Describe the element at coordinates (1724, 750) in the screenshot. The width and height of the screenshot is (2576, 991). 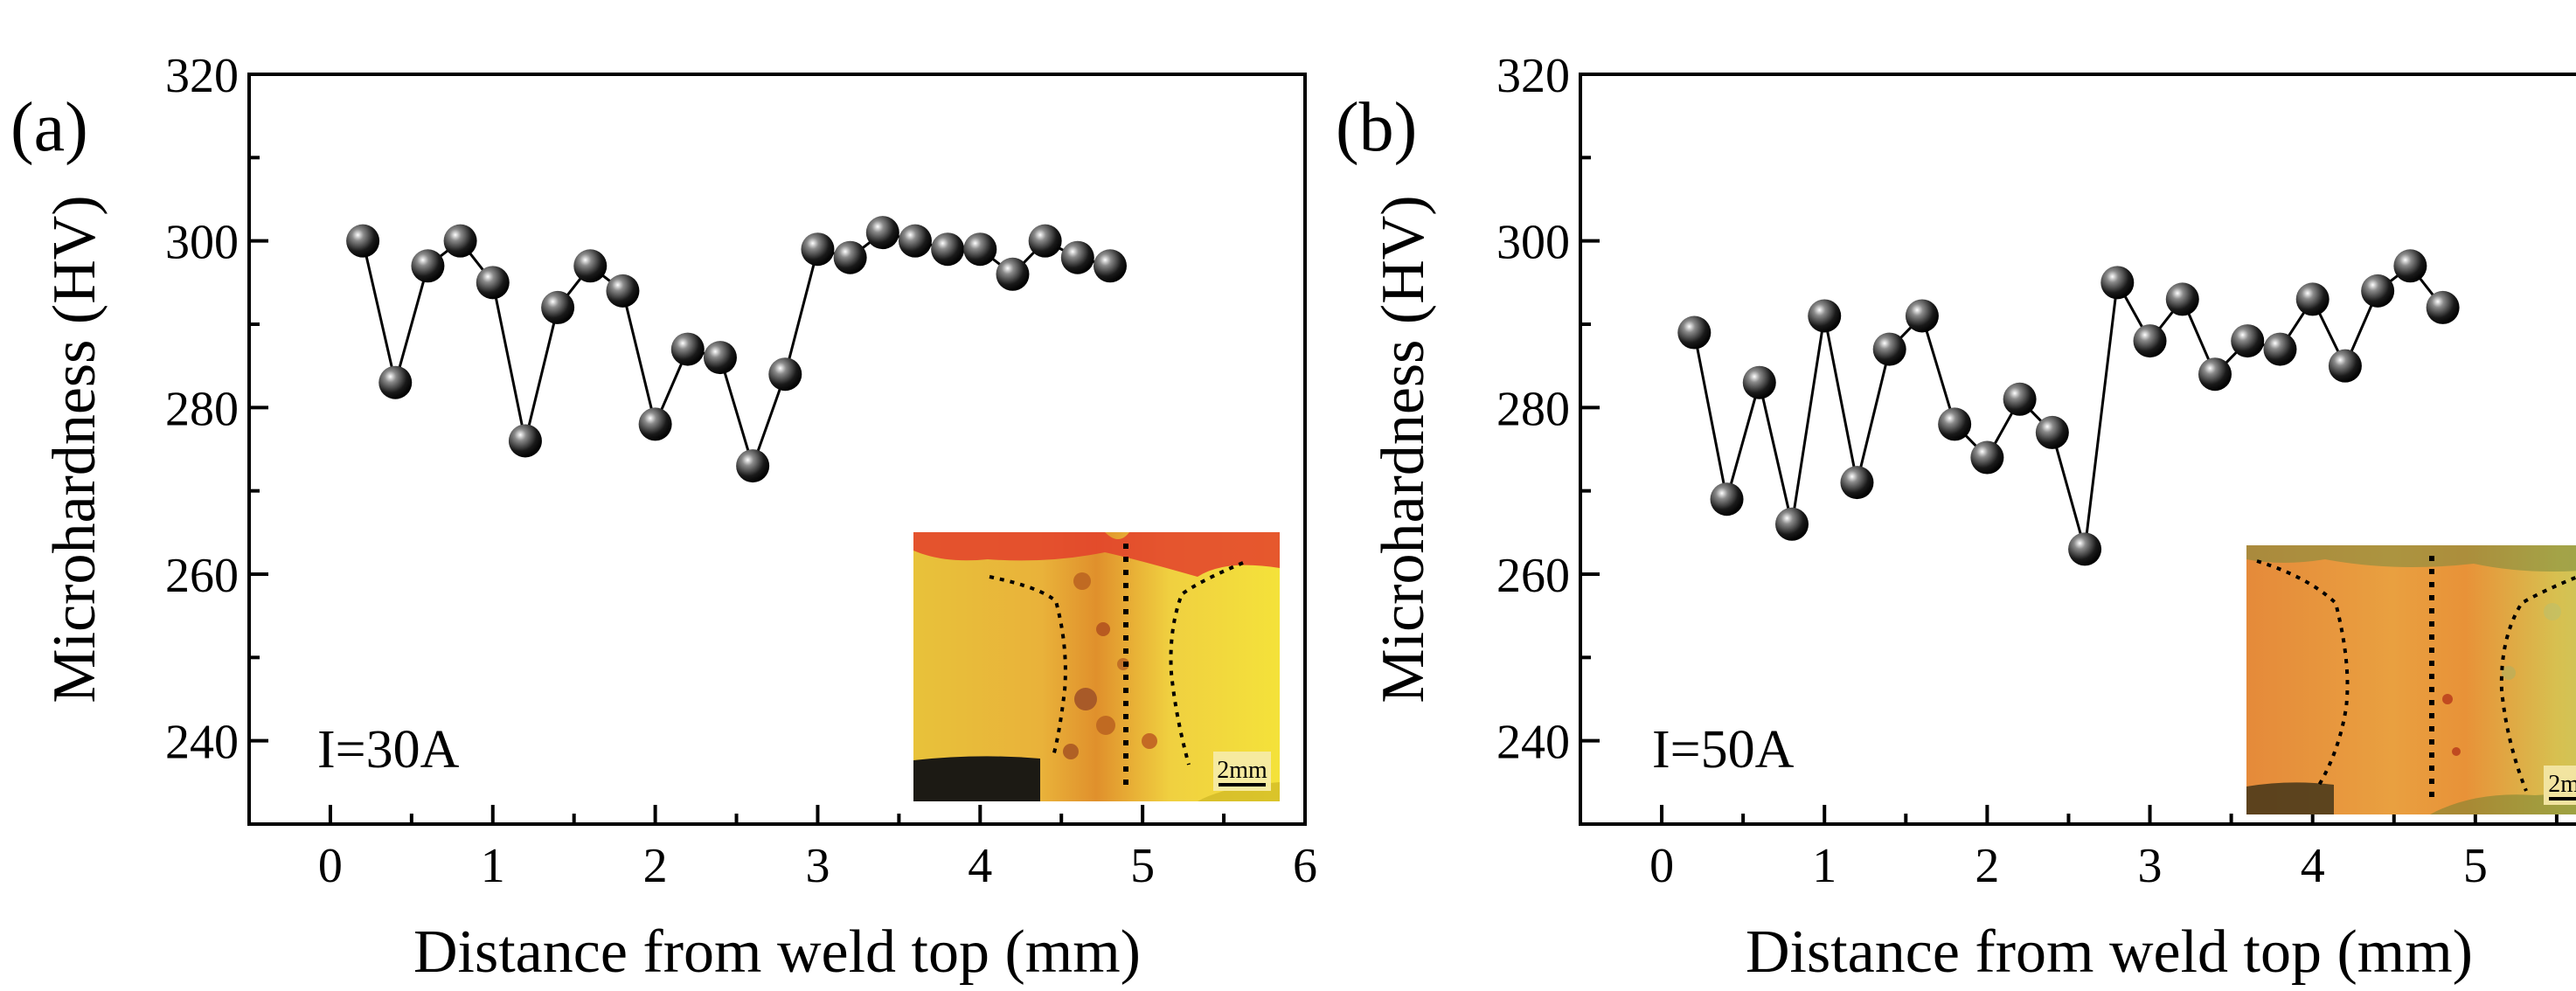
I see `current-annotation: I=50A` at that location.